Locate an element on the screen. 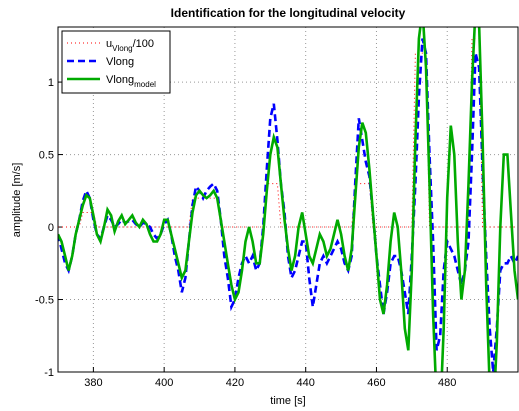 The height and width of the screenshot is (411, 519). legend-label: uVlong/100 is located at coordinates (130, 45).